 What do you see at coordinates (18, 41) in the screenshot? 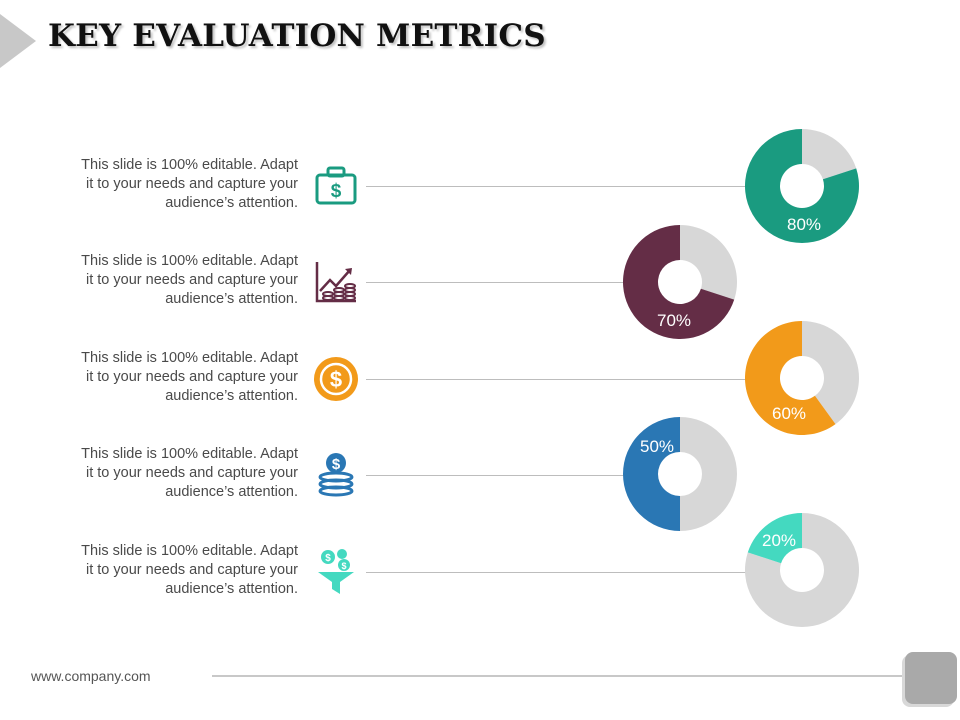
I see `corner-triangle-decoration` at bounding box center [18, 41].